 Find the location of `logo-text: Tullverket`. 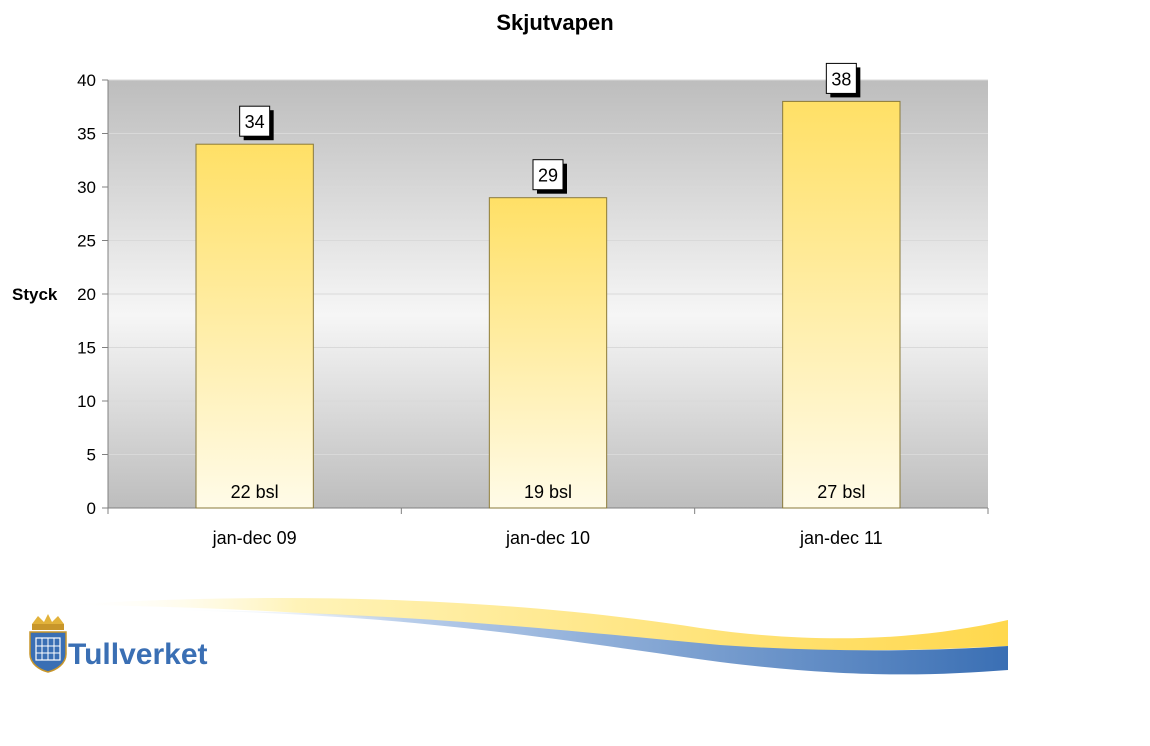

logo-text: Tullverket is located at coordinates (138, 654).